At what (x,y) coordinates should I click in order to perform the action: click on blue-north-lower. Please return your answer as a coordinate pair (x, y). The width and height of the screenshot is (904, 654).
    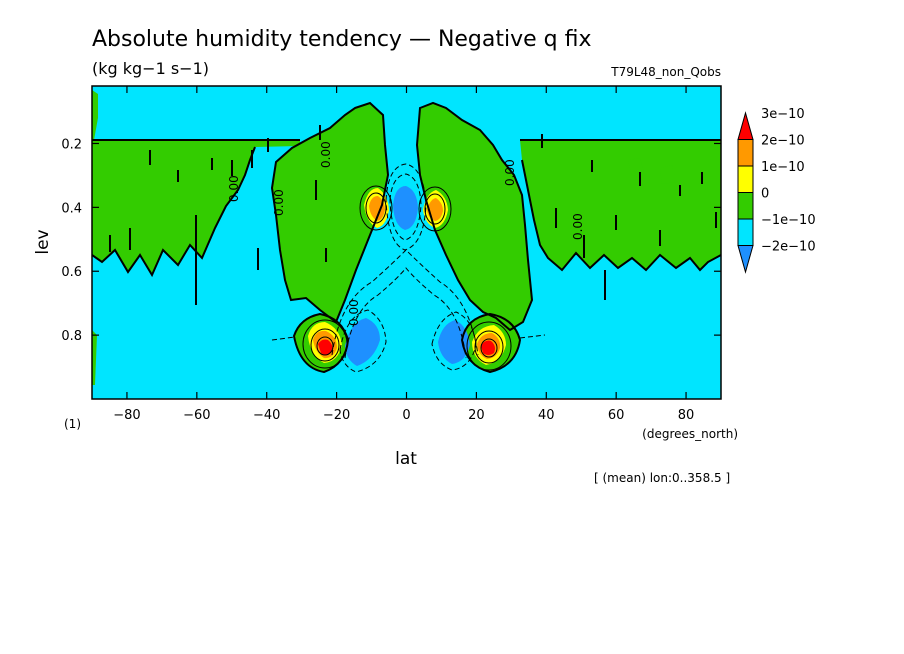
    Looking at the image, I should click on (454, 342).